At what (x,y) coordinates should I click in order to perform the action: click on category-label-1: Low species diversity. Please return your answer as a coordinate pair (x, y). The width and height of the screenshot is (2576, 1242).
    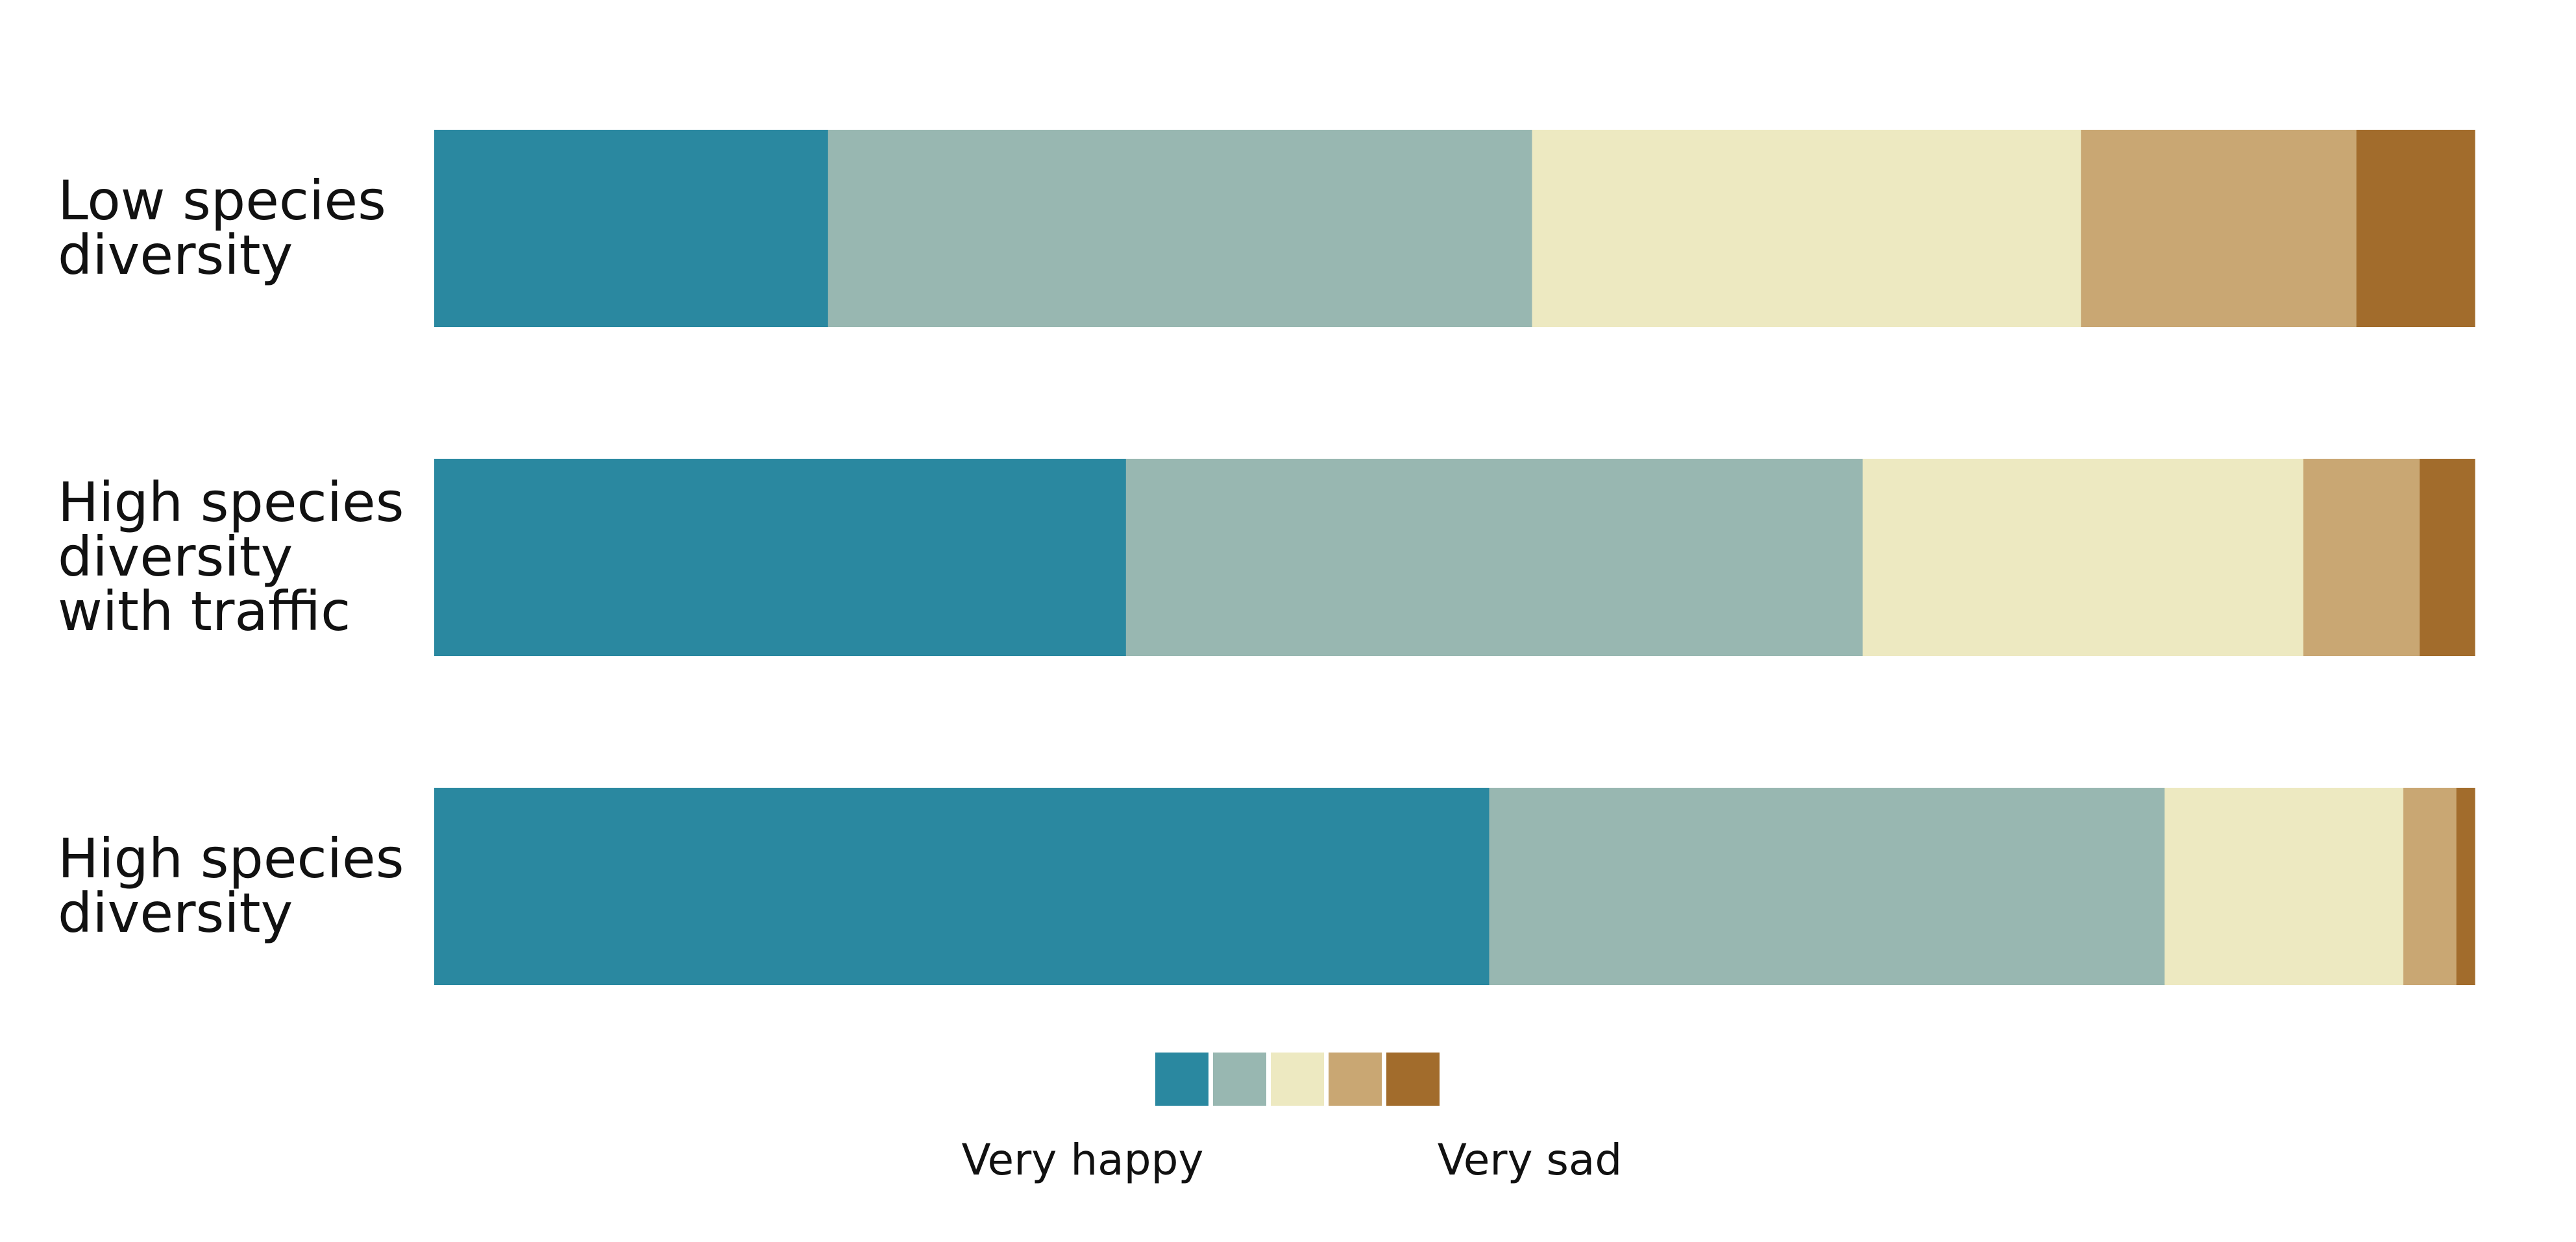
    Looking at the image, I should click on (222, 228).